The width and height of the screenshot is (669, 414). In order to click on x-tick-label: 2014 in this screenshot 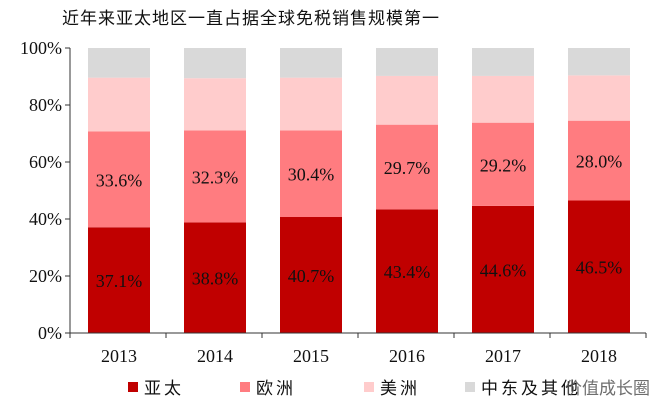, I will do `click(215, 356)`.